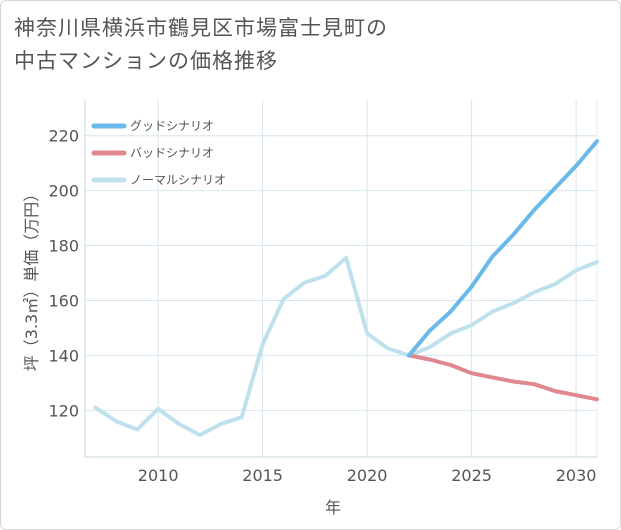 Image resolution: width=621 pixels, height=530 pixels. Describe the element at coordinates (63, 136) in the screenshot. I see `y-tick-label-220: 220` at that location.